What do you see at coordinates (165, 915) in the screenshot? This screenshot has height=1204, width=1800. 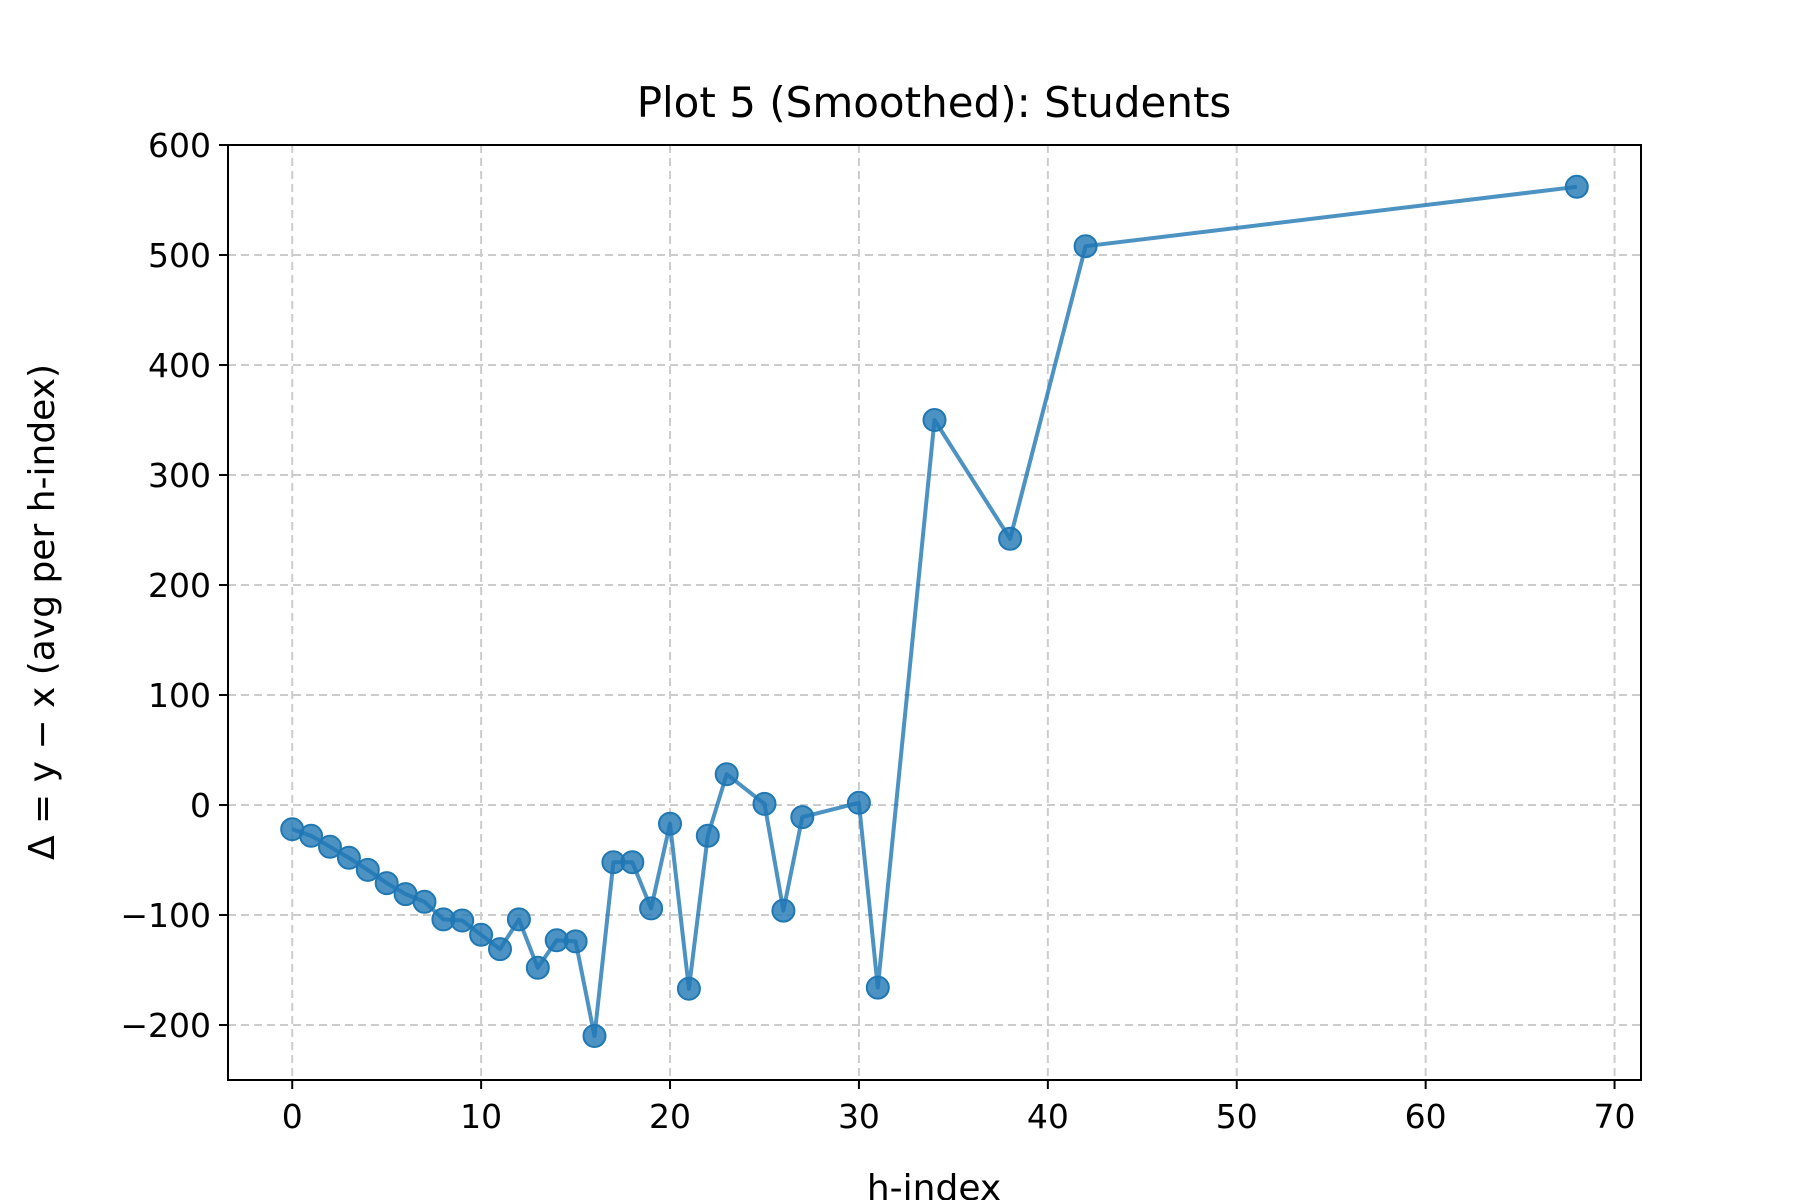 I see `y-tick-label: −100` at bounding box center [165, 915].